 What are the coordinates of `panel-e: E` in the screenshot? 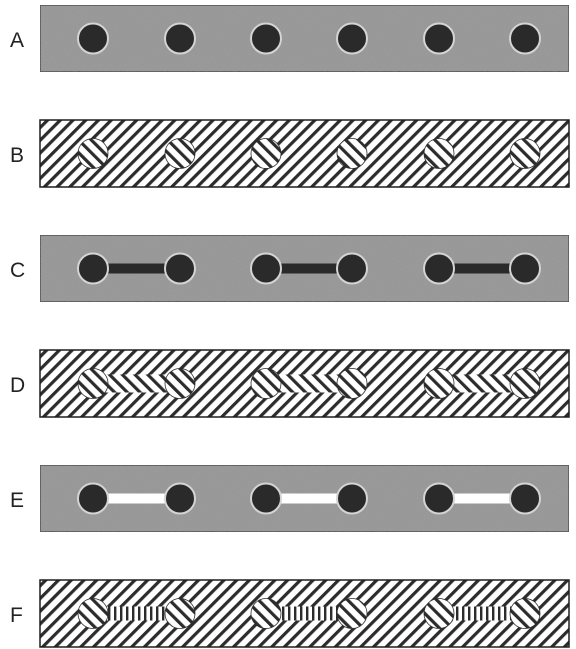 It's located at (290, 498).